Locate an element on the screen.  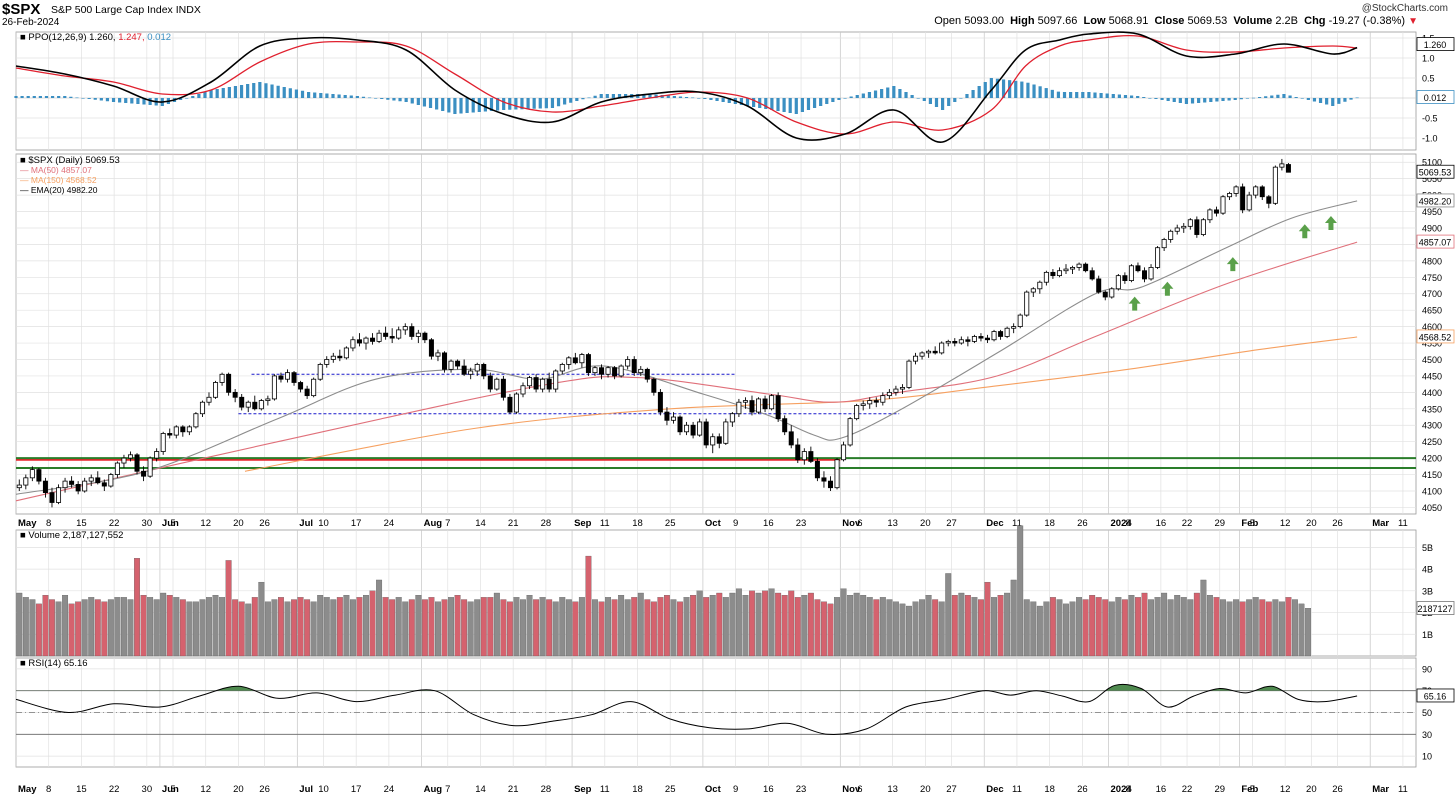
legend-value: 4982.20 is located at coordinates (82, 190).